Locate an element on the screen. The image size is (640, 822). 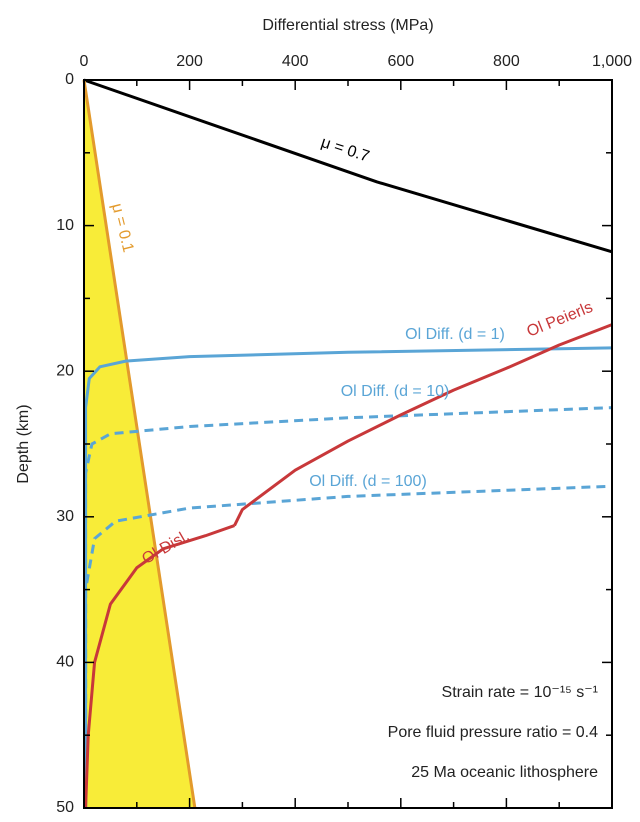
y-axis-title: Depth (km) is located at coordinates (23, 443).